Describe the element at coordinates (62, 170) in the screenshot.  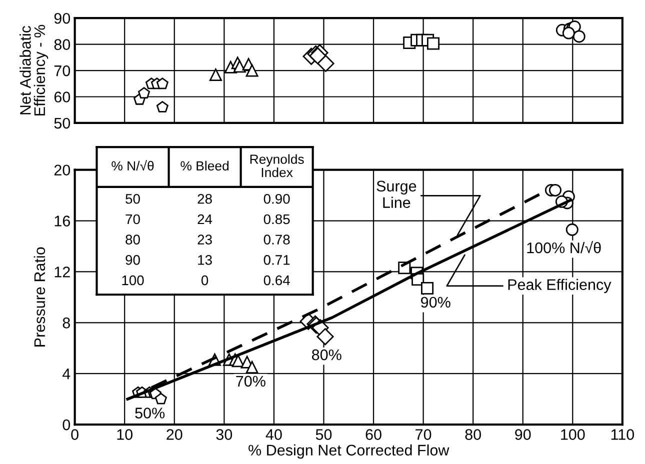
I see `y-tick-label: 20` at that location.